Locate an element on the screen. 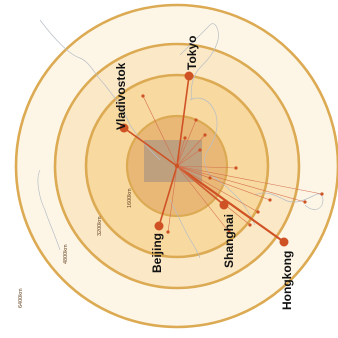 This screenshot has width=338, height=338. ring-label-1600km: 1600km is located at coordinates (130, 198).